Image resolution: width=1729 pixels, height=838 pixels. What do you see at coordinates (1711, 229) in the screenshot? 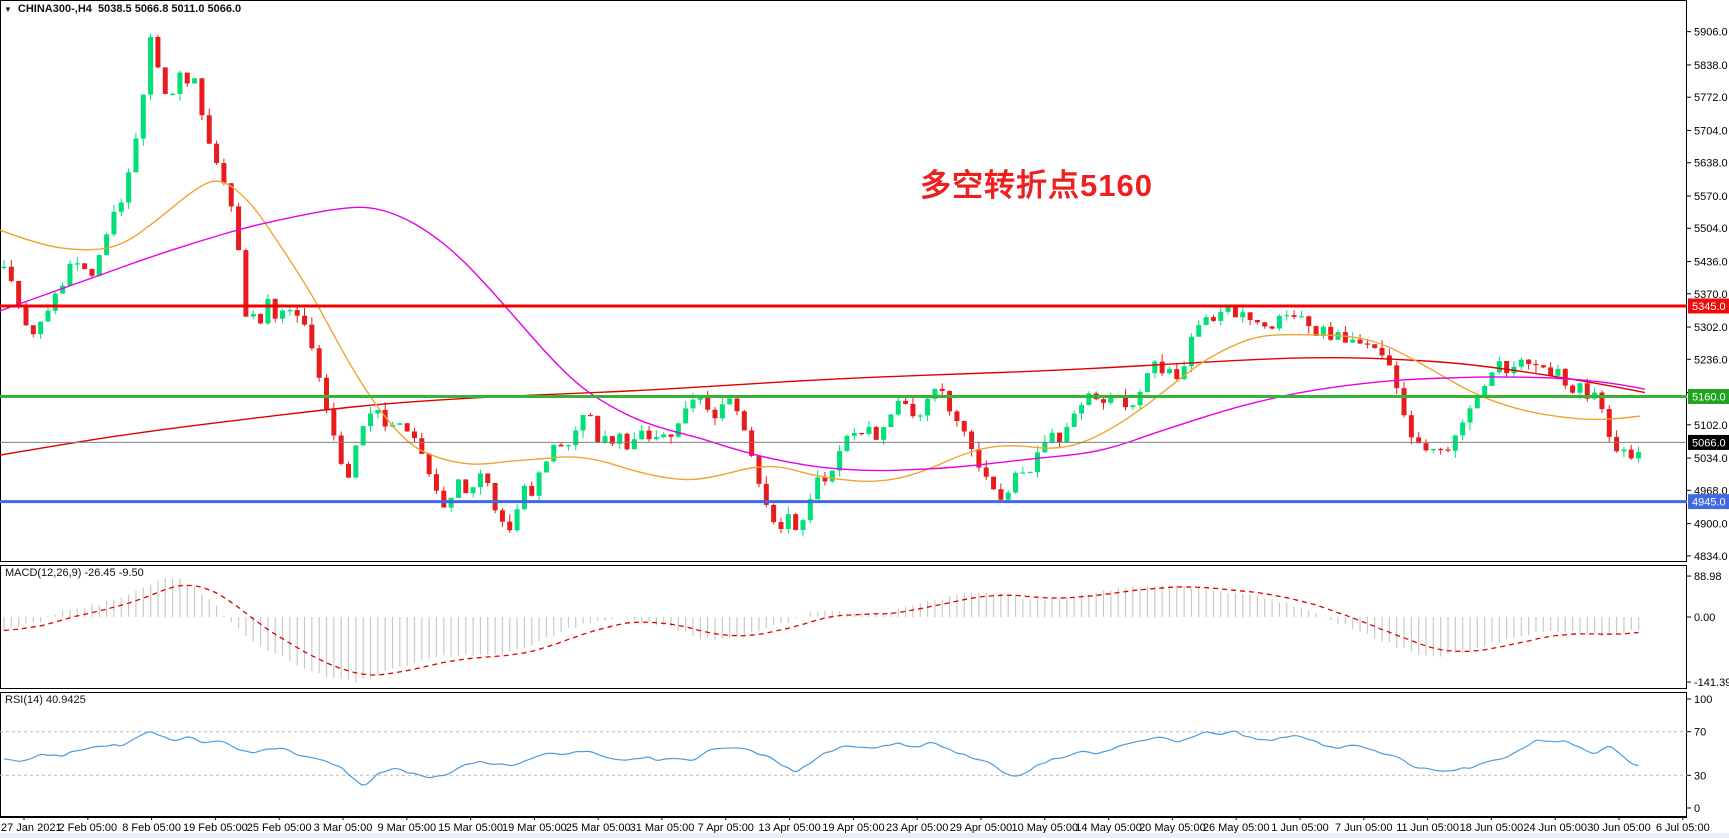
I see `svg-text: 5504.0` at bounding box center [1711, 229].